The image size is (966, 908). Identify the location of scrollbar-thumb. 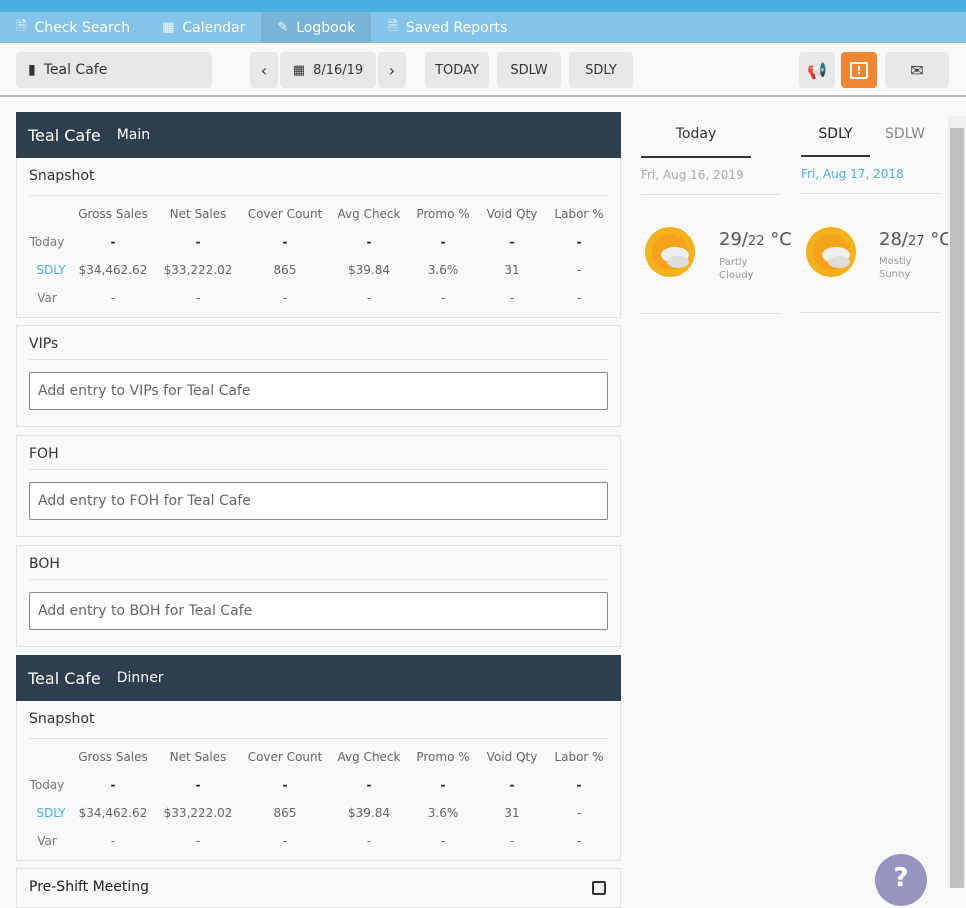
(957, 508).